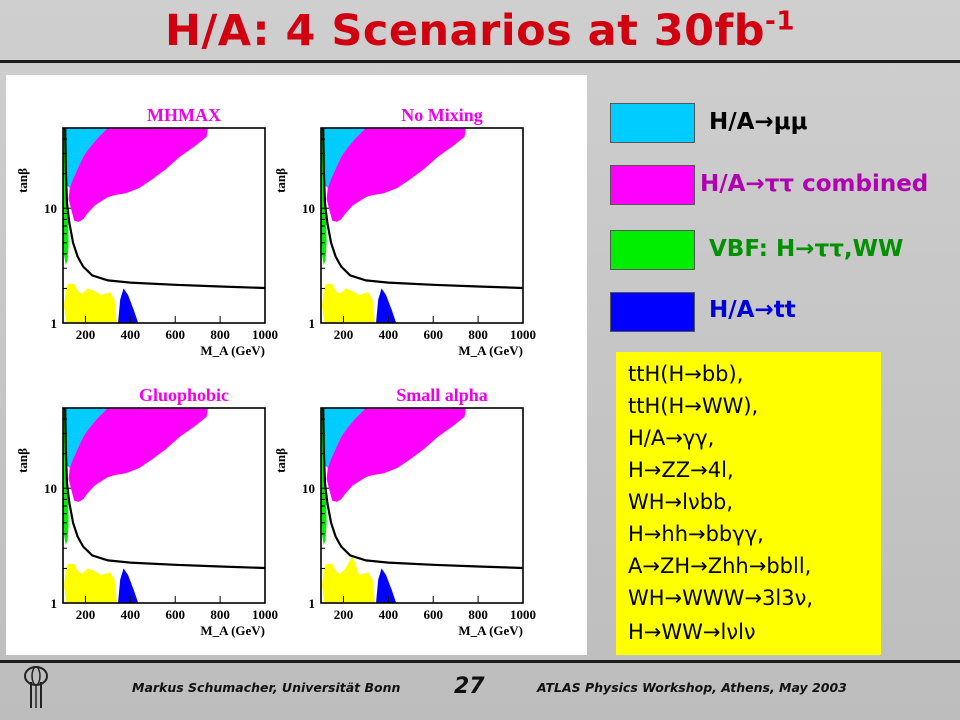 The width and height of the screenshot is (960, 720). Describe the element at coordinates (469, 686) in the screenshot. I see `page-number: 27` at that location.